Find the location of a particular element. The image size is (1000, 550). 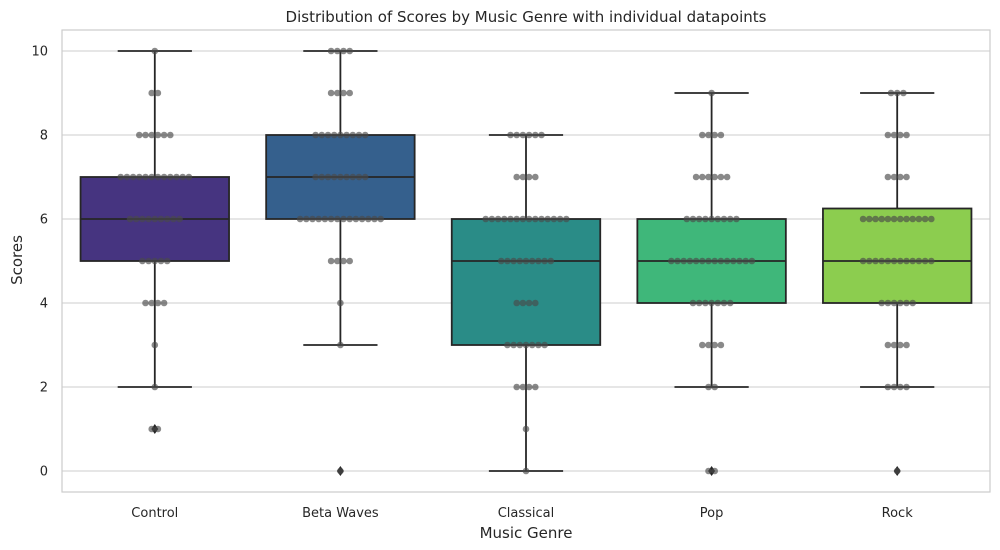

x-tick-label: Classical is located at coordinates (526, 513).